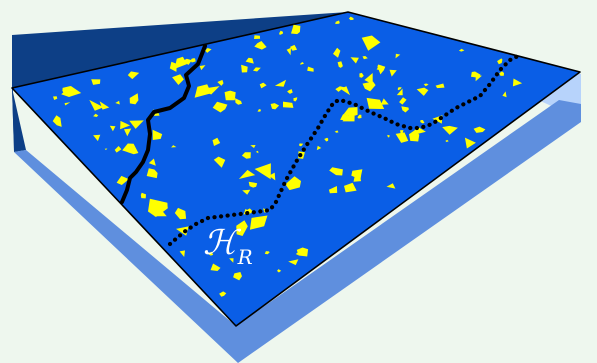 The height and width of the screenshot is (363, 597). What do you see at coordinates (163, 124) in the screenshot?
I see `solid-crossing-path` at bounding box center [163, 124].